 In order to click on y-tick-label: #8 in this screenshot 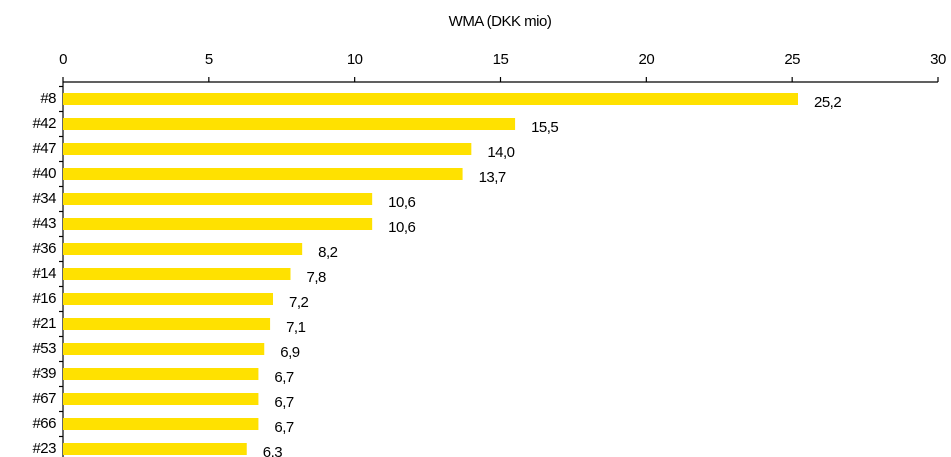, I will do `click(48, 98)`.